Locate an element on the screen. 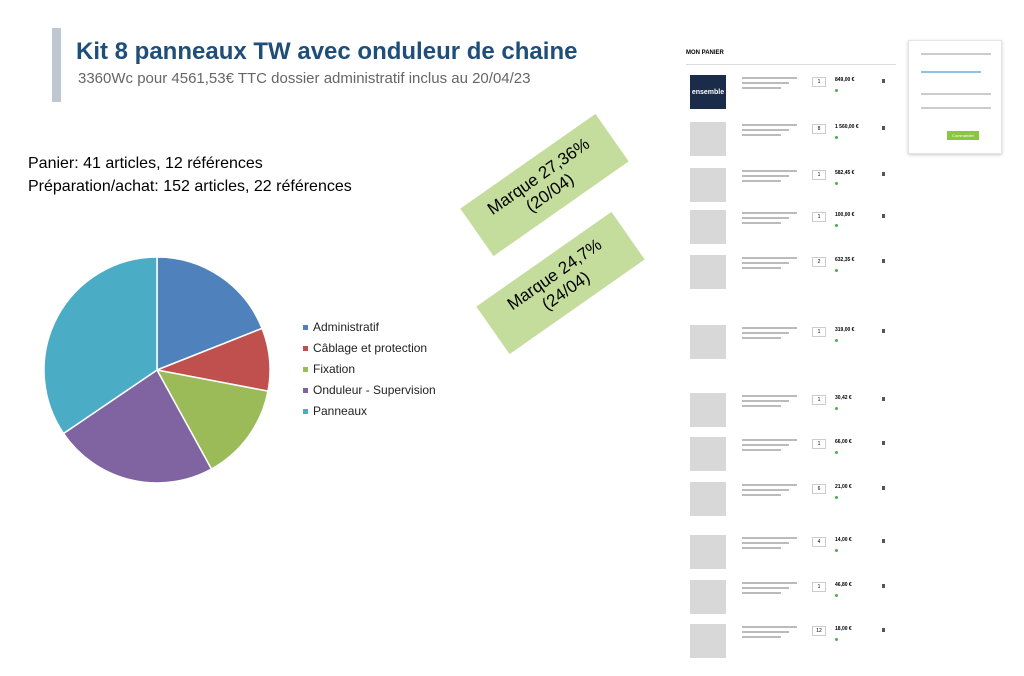  price: 18,00 € is located at coordinates (843, 629).